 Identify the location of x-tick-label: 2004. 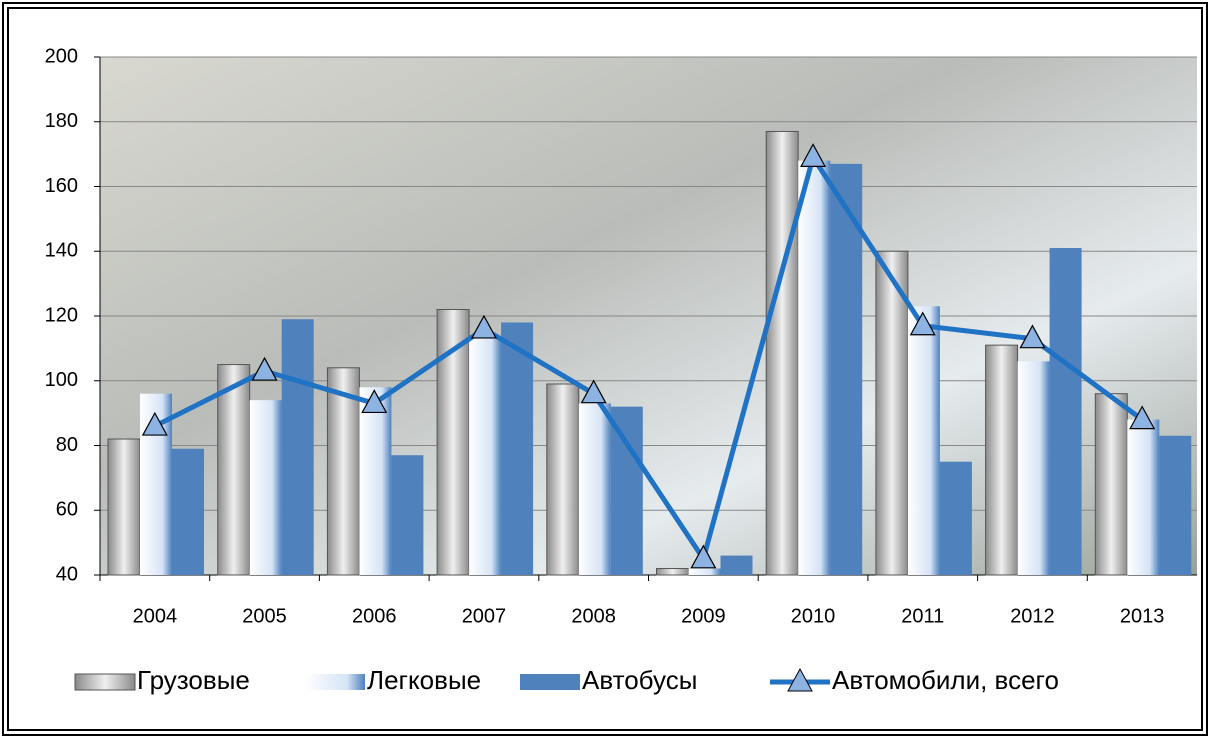
(155, 616).